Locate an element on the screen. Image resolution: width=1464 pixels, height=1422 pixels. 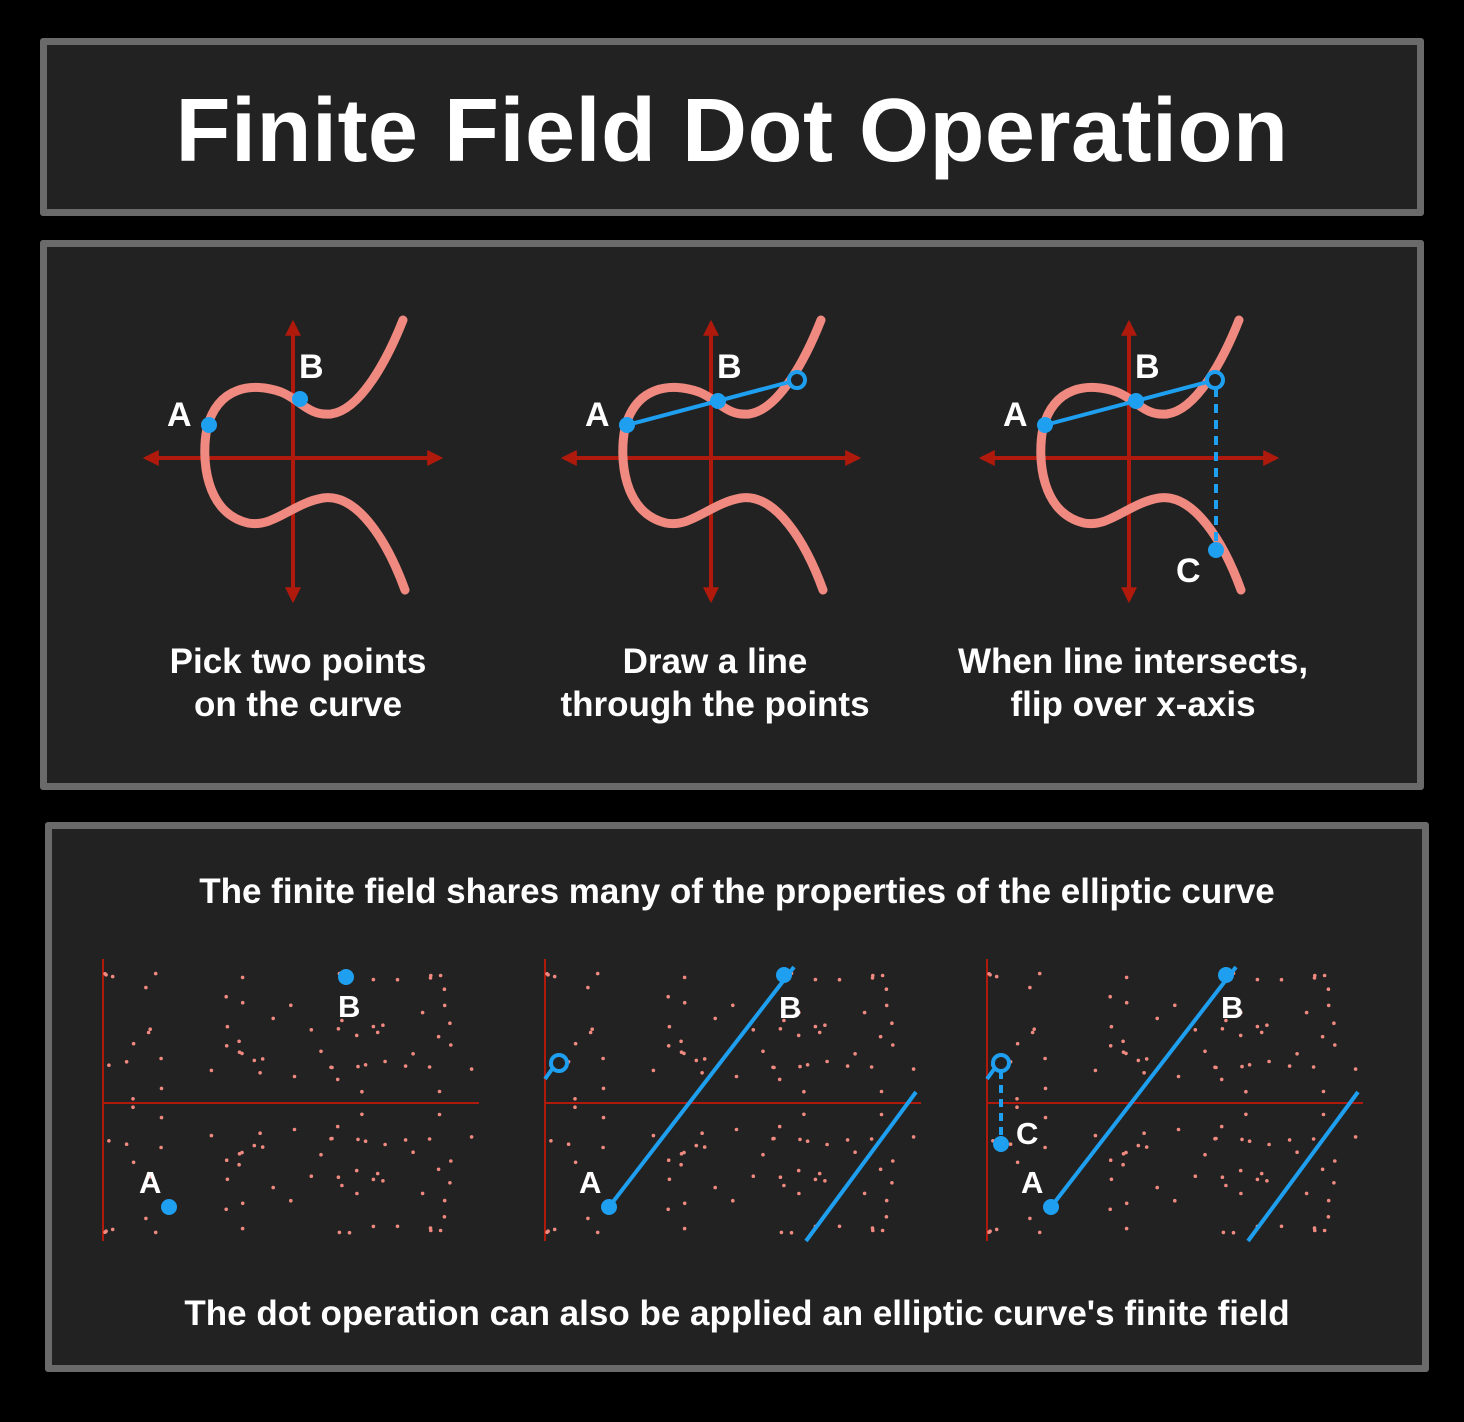
field-plot-1: B A is located at coordinates (290, 1100).